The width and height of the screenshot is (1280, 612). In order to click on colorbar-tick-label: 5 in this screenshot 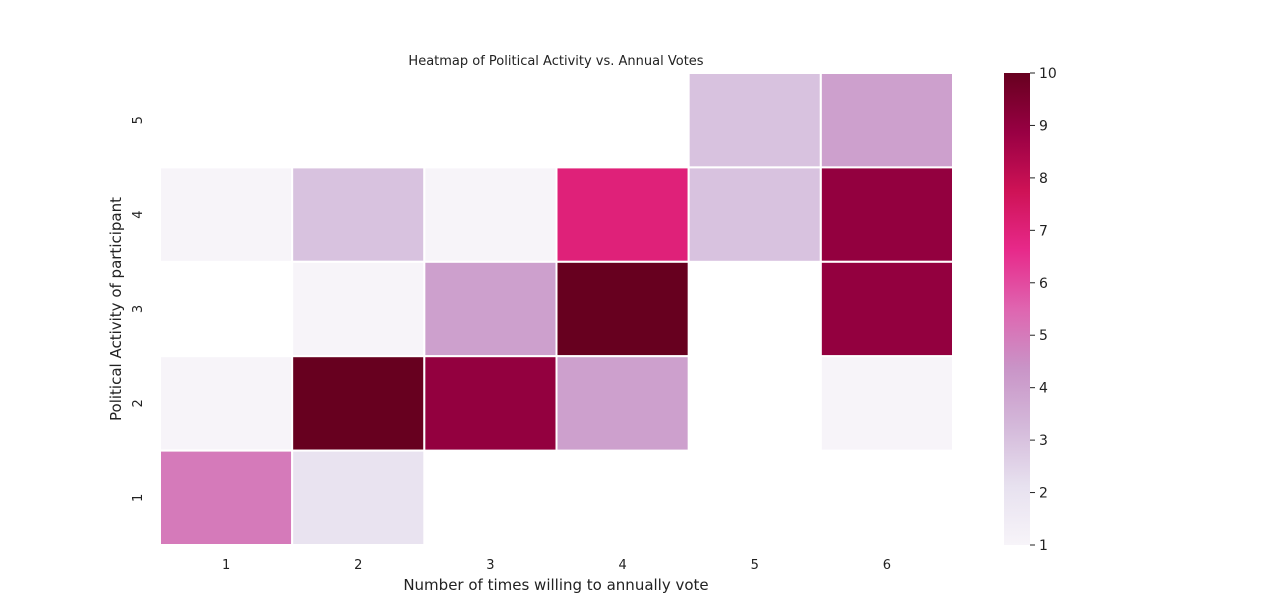, I will do `click(1043, 336)`.